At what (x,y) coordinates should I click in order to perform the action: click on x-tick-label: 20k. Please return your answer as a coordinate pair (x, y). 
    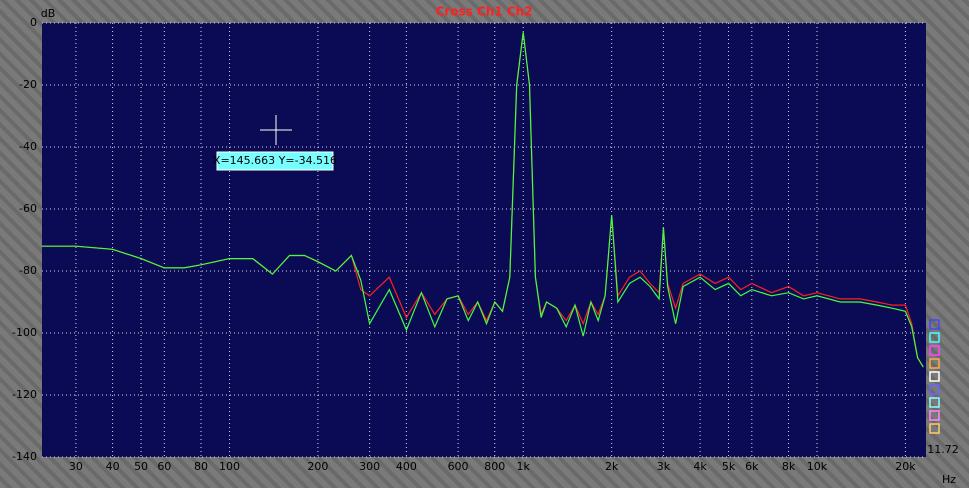
    Looking at the image, I should click on (905, 466).